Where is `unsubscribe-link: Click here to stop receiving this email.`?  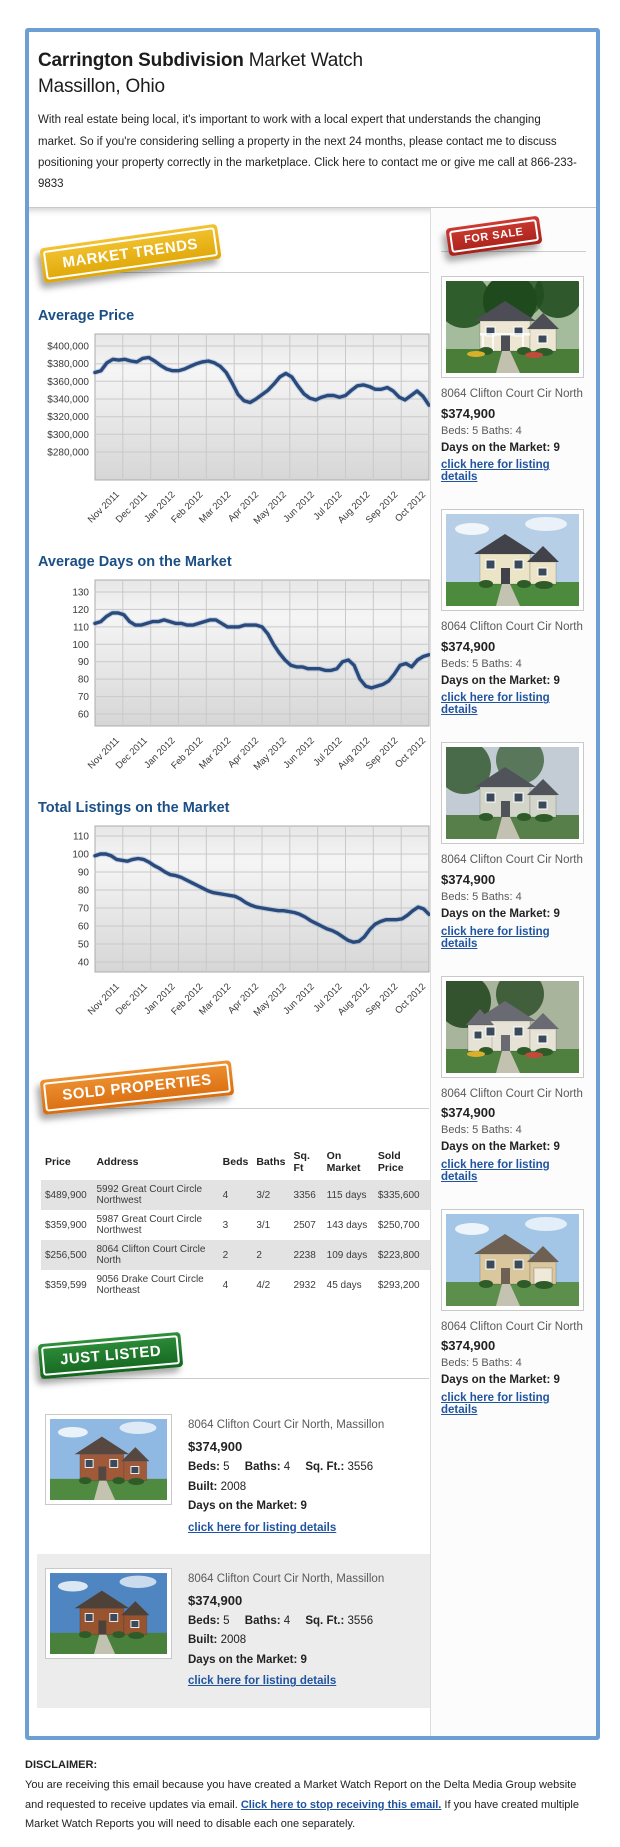
unsubscribe-link: Click here to stop receiving this email. is located at coordinates (341, 1804).